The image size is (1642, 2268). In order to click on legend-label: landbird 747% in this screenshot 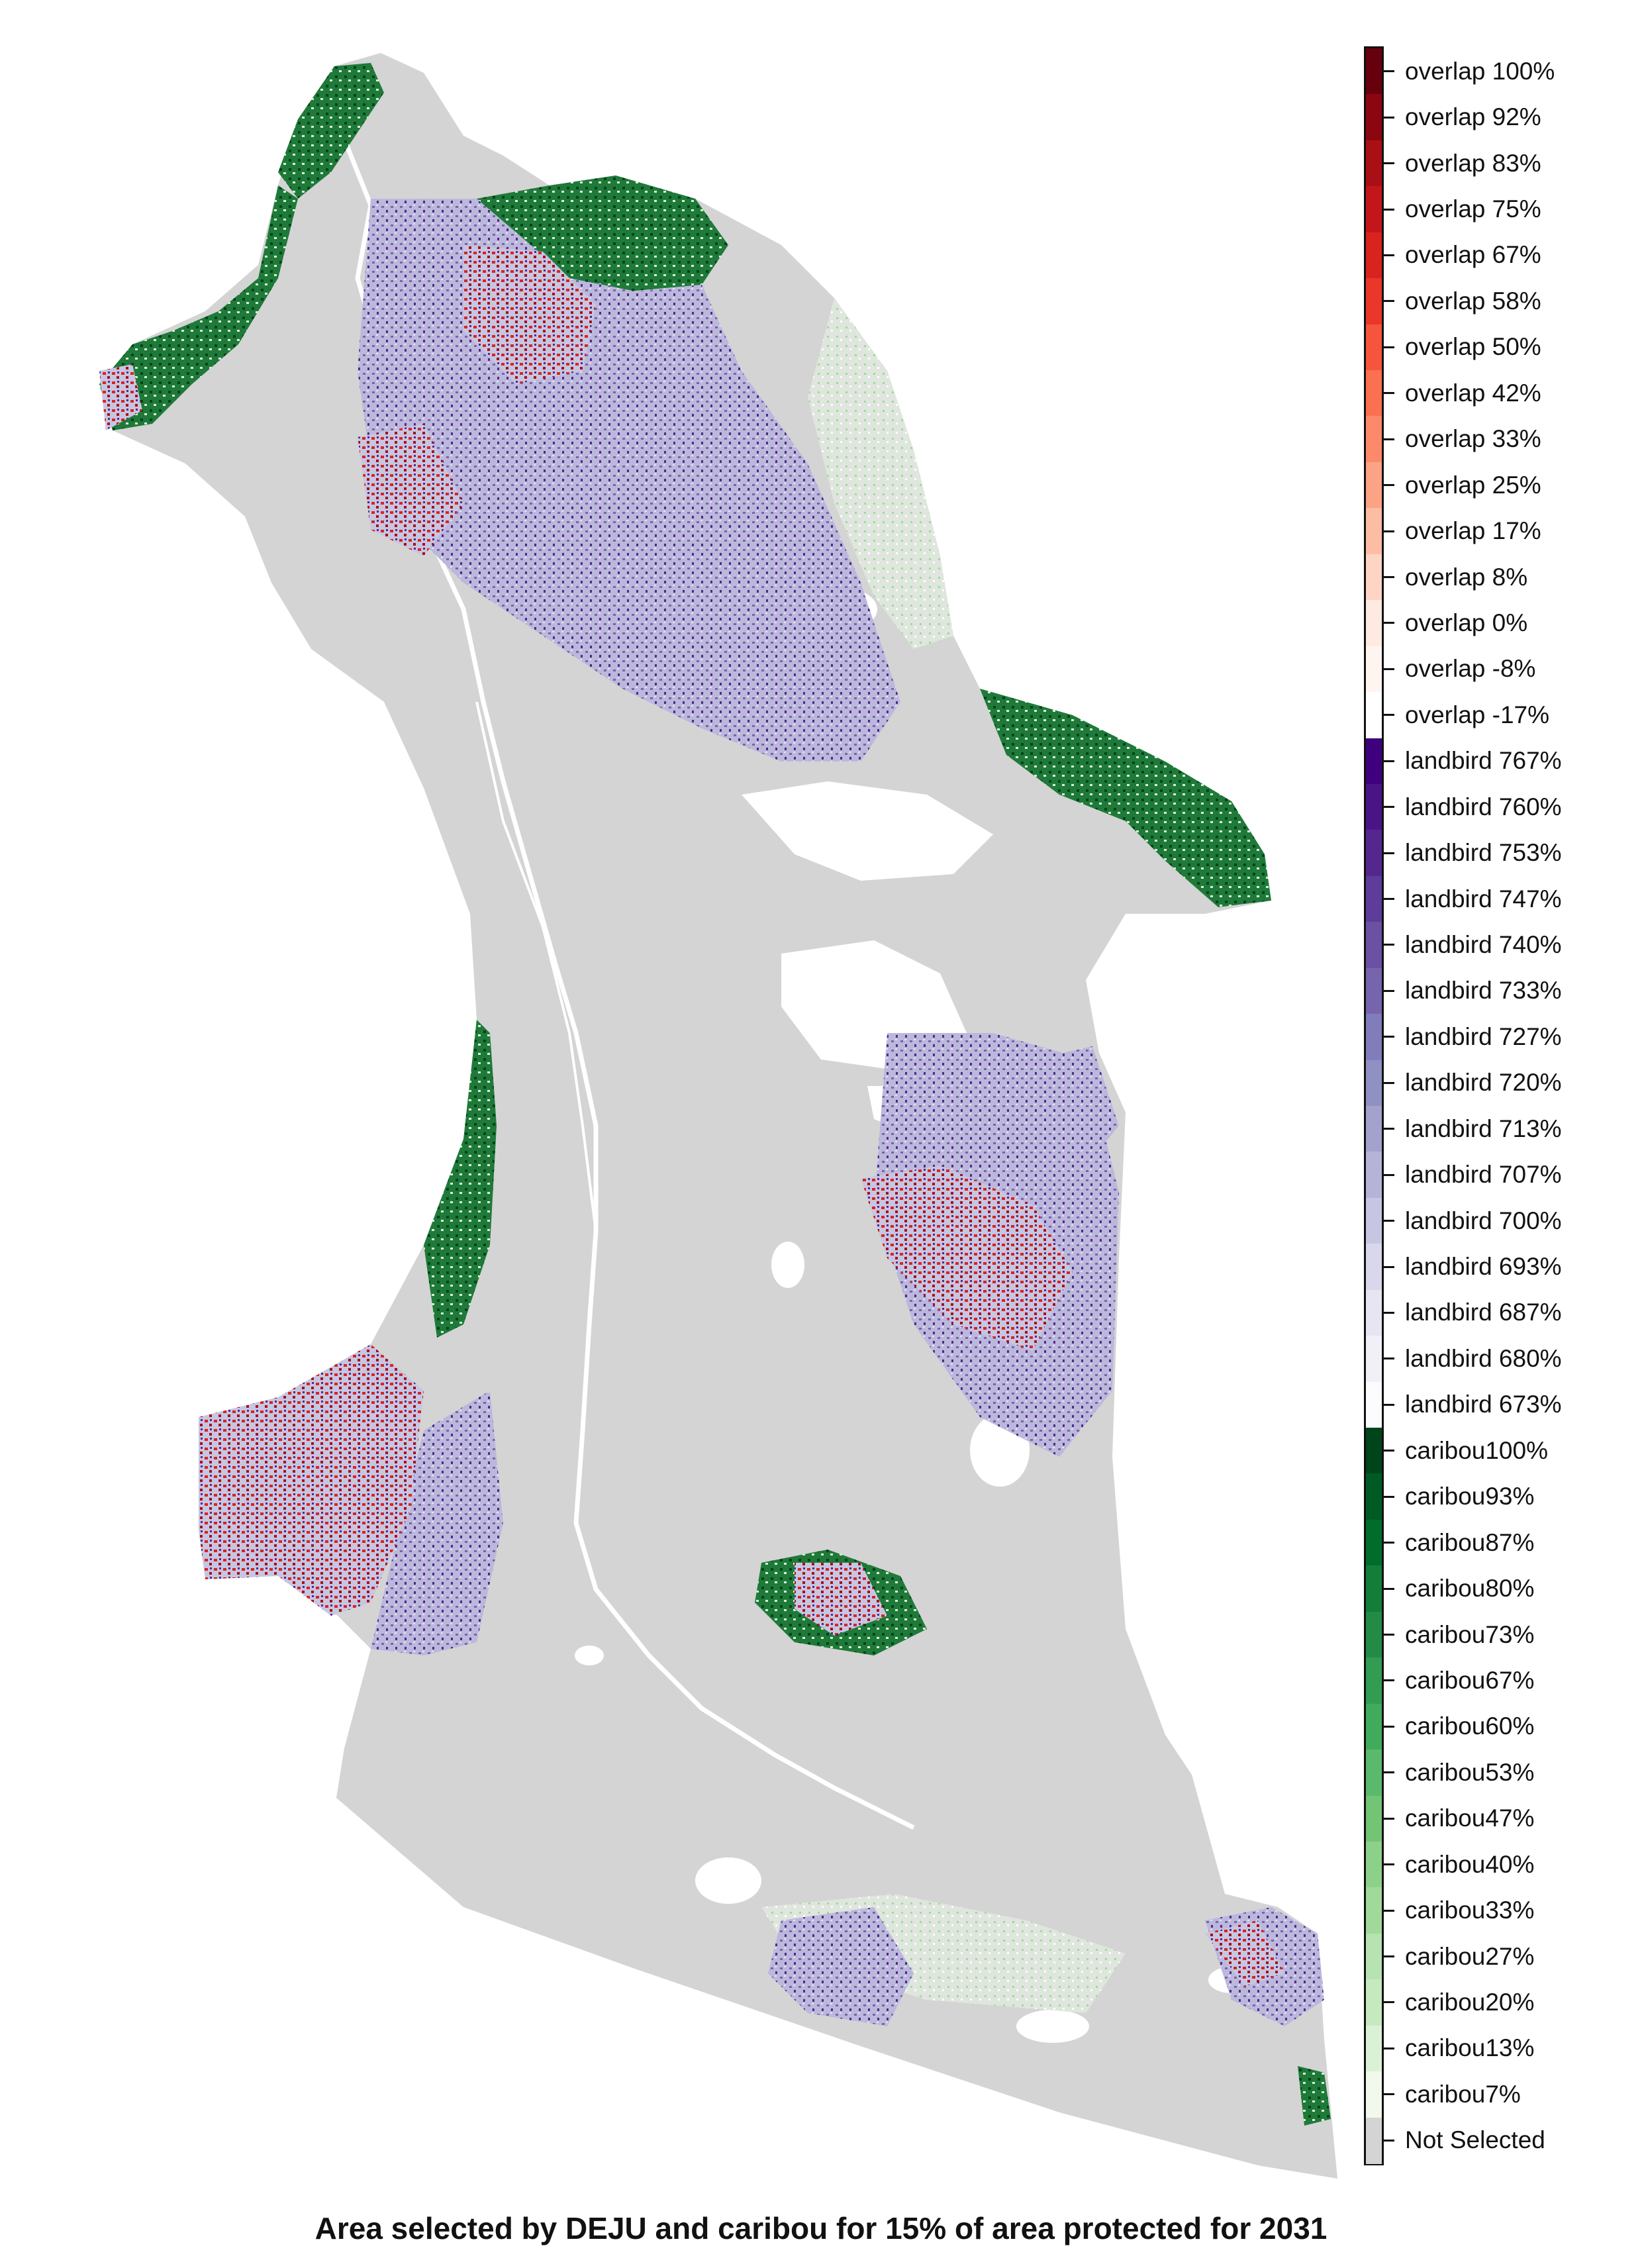, I will do `click(1483, 898)`.